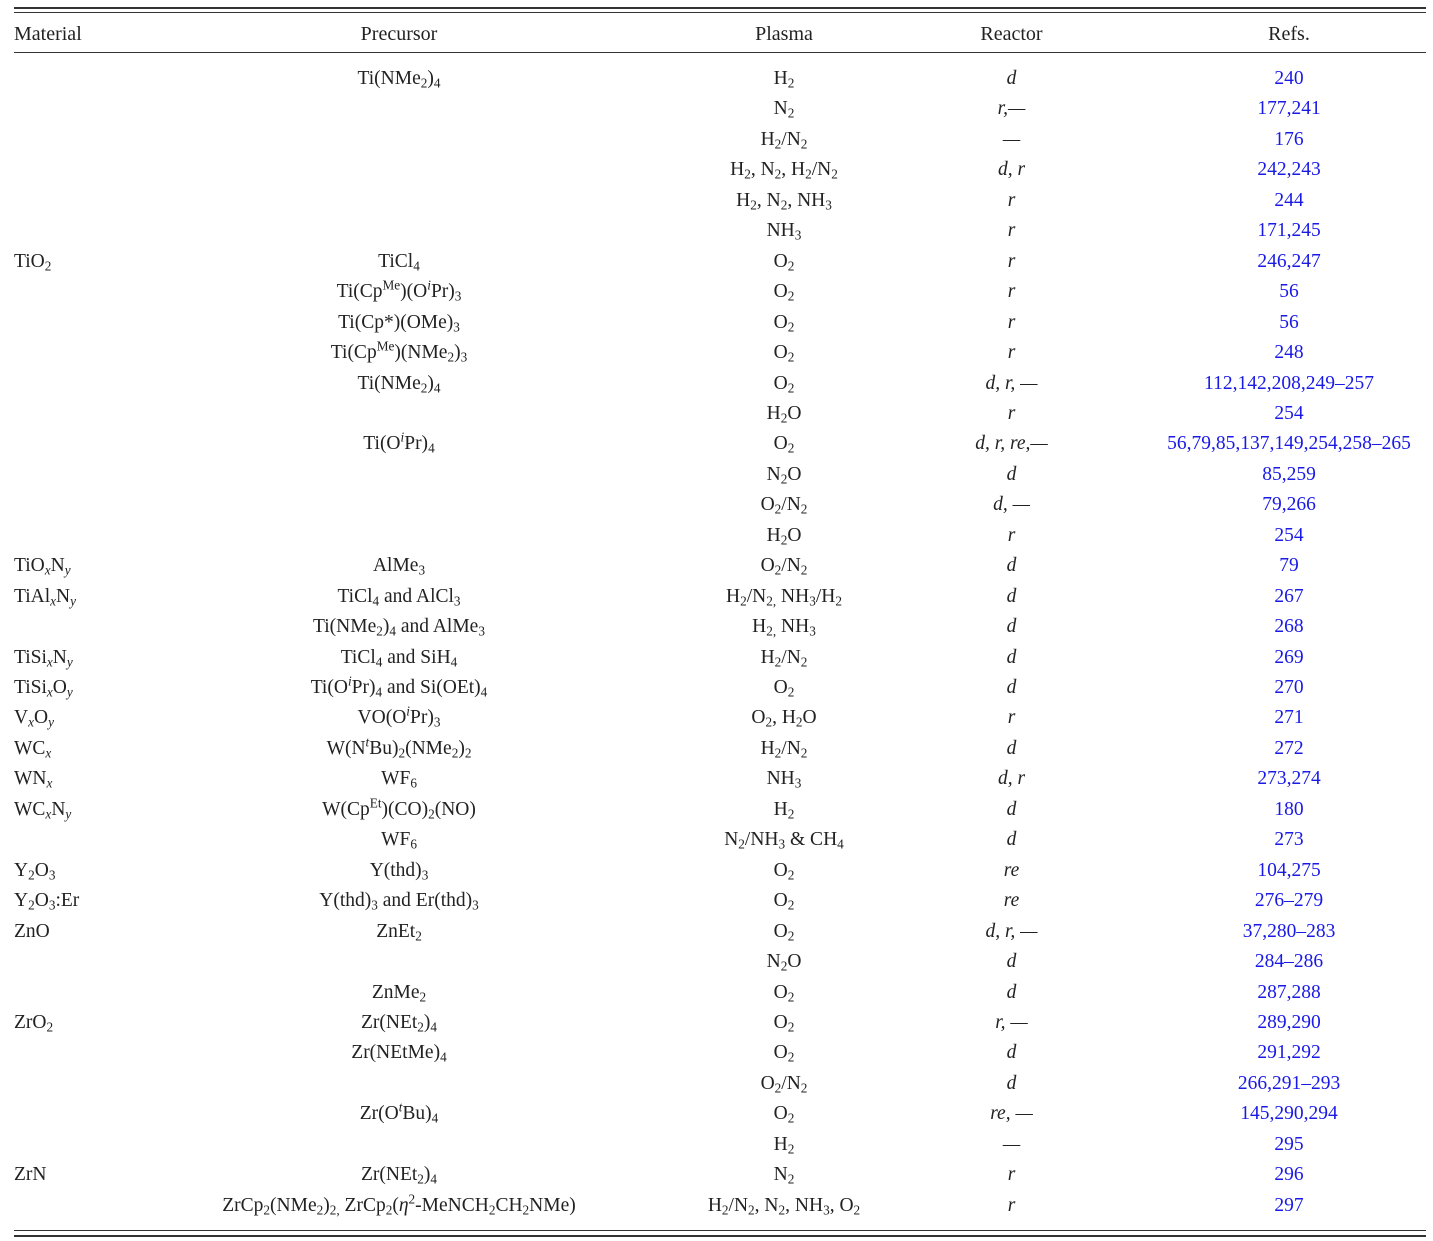 This screenshot has width=1433, height=1241. Describe the element at coordinates (720, 779) in the screenshot. I see `table-row: WNx WF6 NH3 d, r 273,274` at that location.